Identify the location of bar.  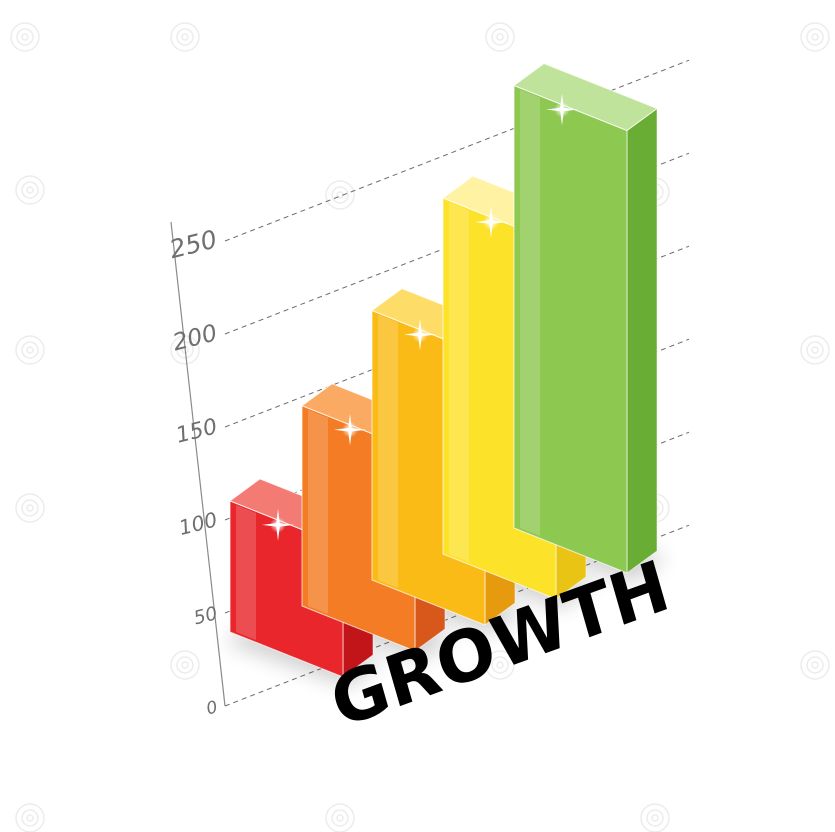
(585, 318).